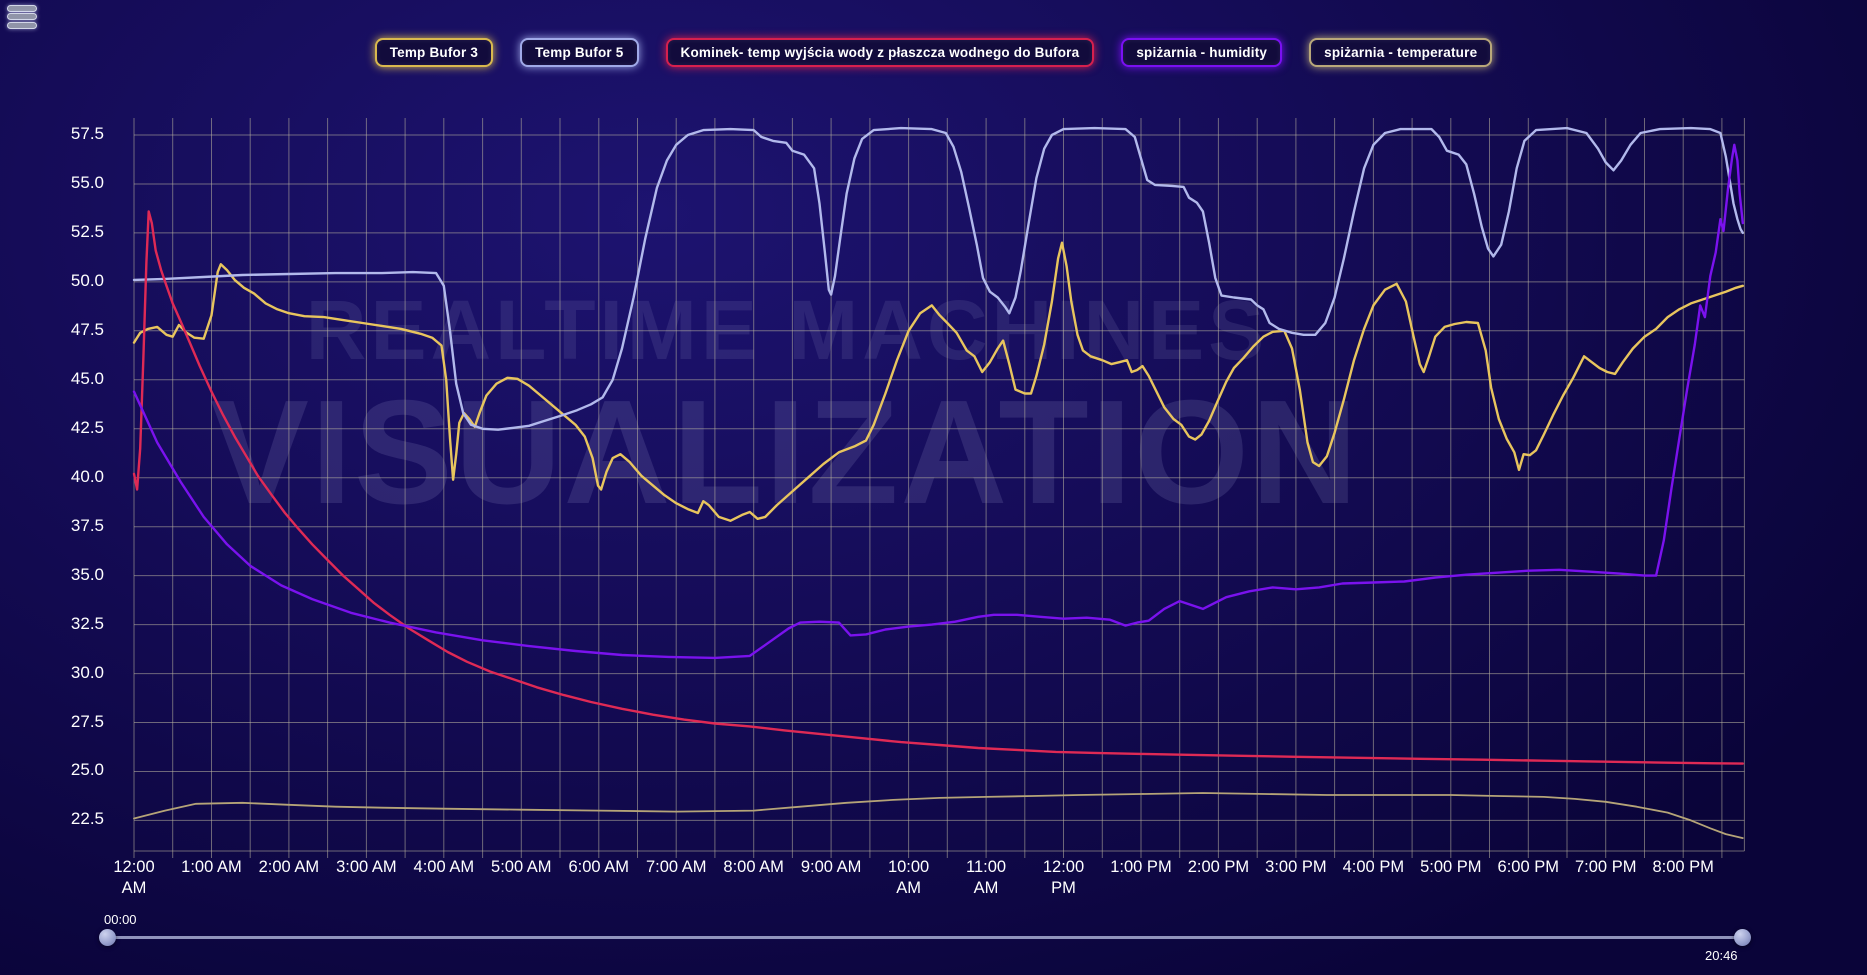  What do you see at coordinates (87, 574) in the screenshot?
I see `y-axis-label: 35.0` at bounding box center [87, 574].